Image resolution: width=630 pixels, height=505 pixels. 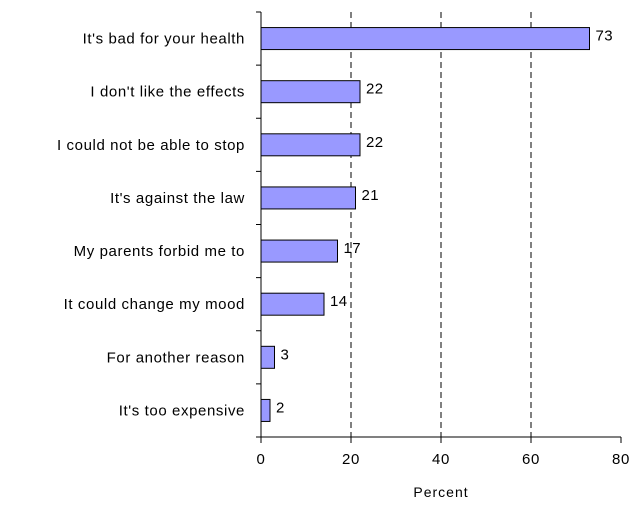 I want to click on x-tick-label-20: 20, so click(x=351, y=459).